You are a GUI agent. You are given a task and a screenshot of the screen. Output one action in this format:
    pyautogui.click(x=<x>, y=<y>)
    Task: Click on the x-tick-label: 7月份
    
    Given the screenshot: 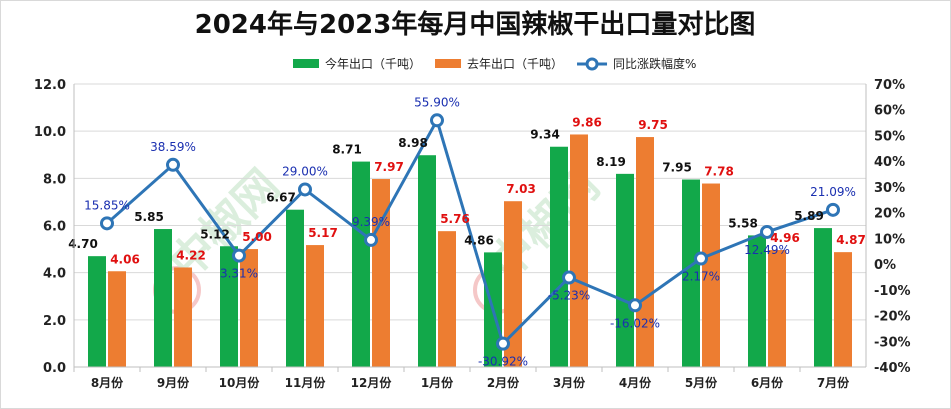 What is the action you would take?
    pyautogui.click(x=833, y=382)
    